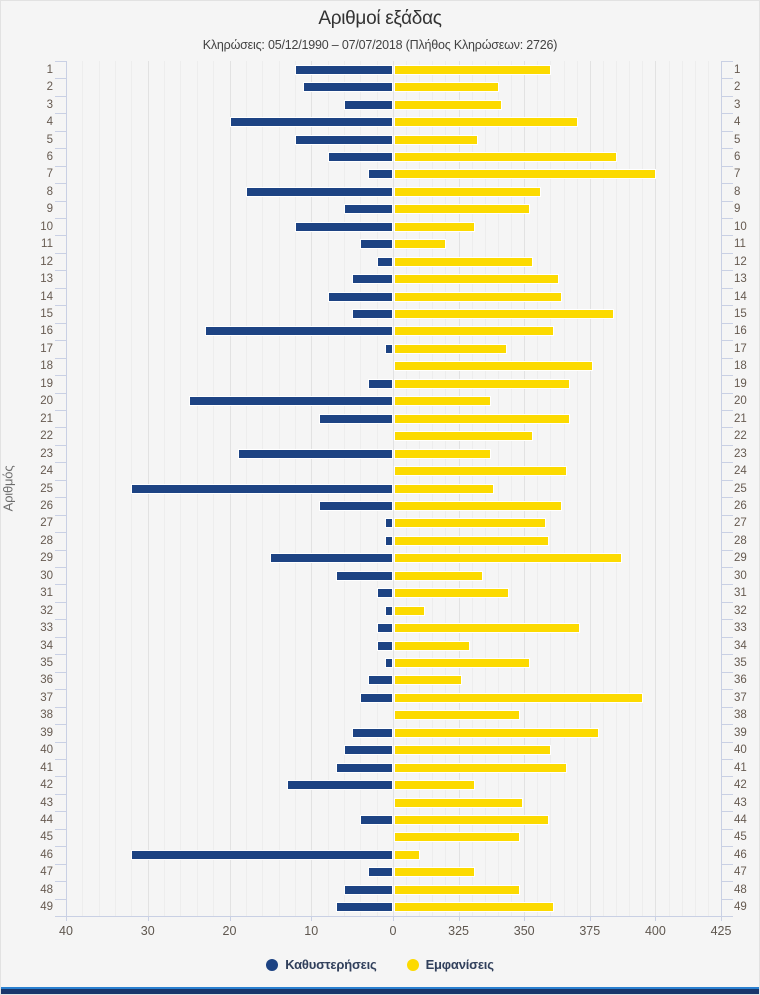 Image resolution: width=760 pixels, height=995 pixels. What do you see at coordinates (727, 812) in the screenshot?
I see `category-tick` at bounding box center [727, 812].